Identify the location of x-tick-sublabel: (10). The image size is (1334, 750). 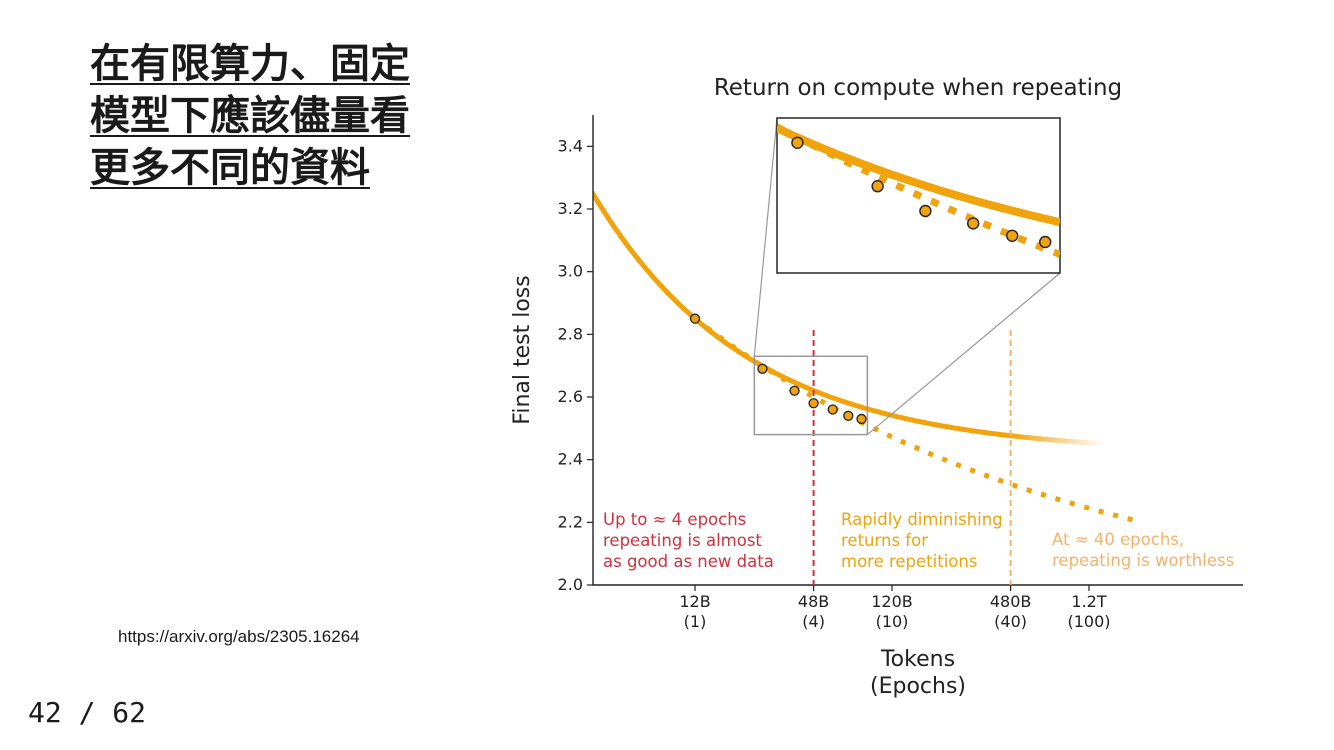
(892, 621).